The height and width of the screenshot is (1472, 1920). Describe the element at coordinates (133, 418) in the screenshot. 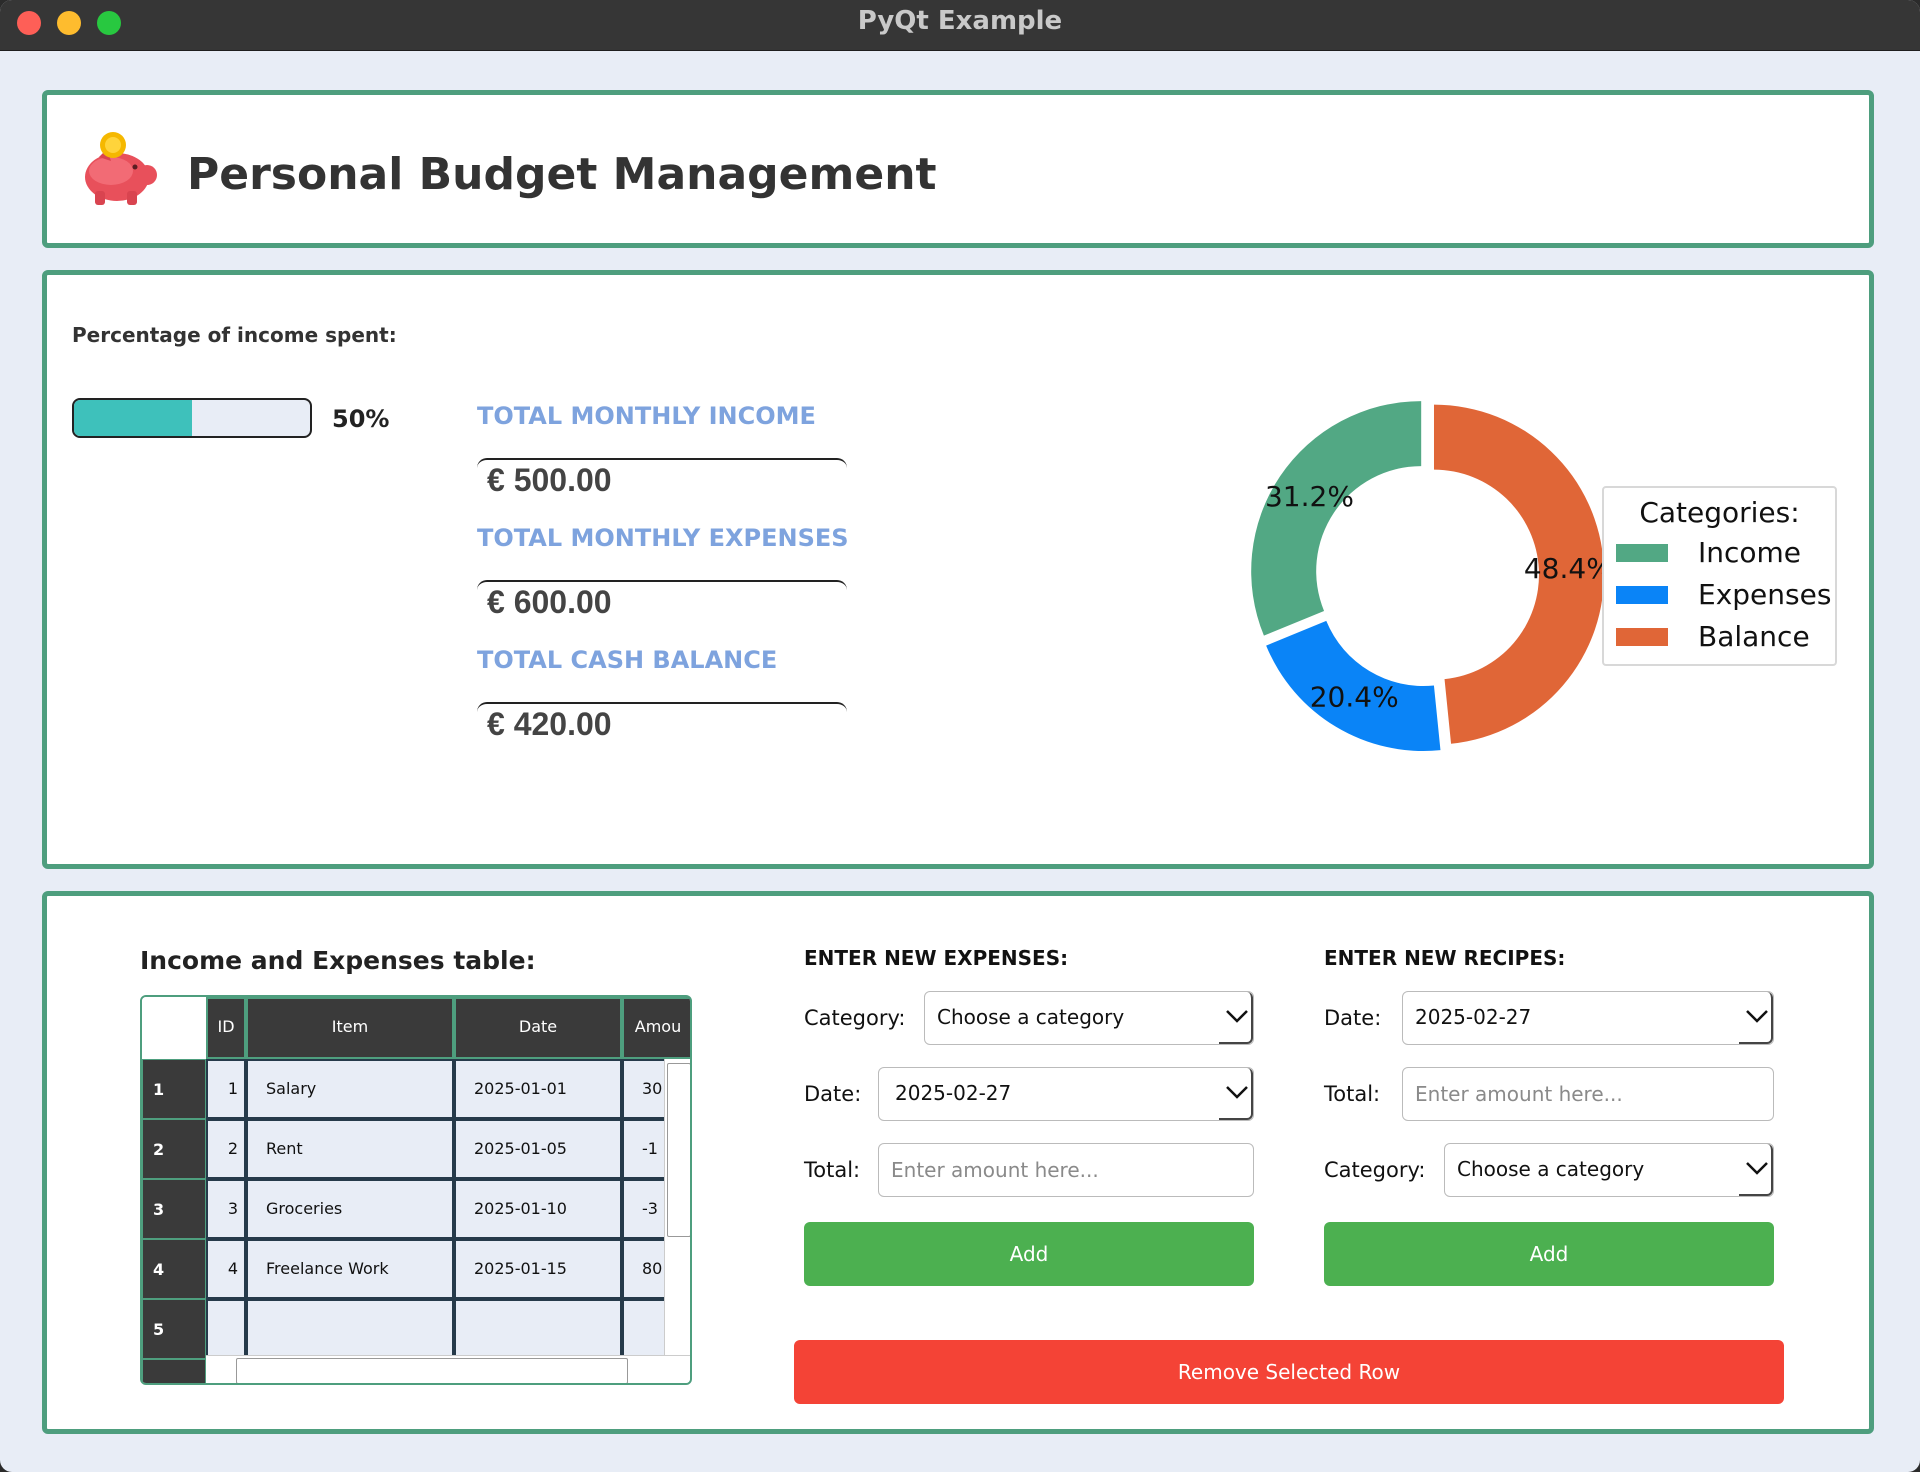

I see `progress-fill` at that location.